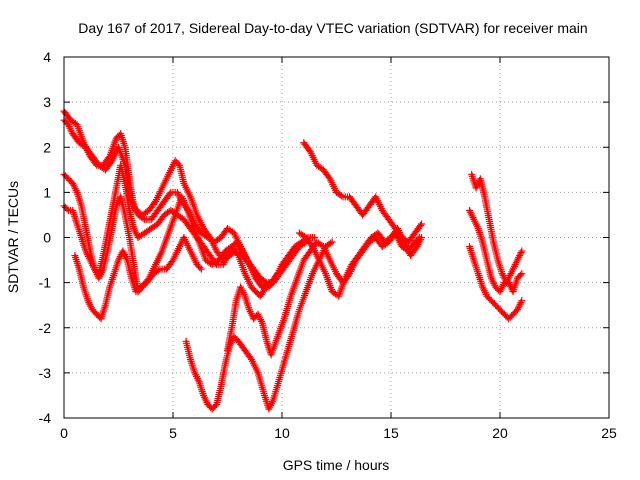  Describe the element at coordinates (500, 433) in the screenshot. I see `x-tick-label: 20` at that location.